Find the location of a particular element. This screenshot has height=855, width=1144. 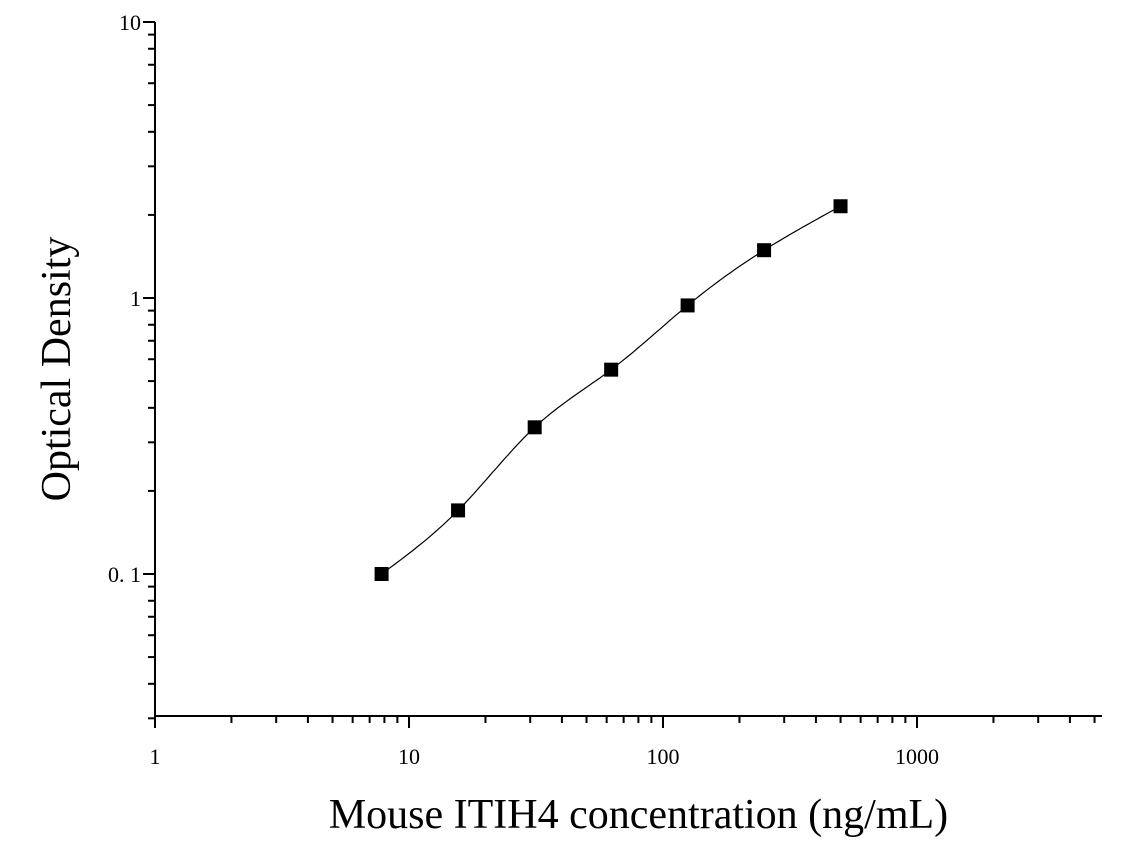

y-tick-label: 0. 1 is located at coordinates (124, 574).